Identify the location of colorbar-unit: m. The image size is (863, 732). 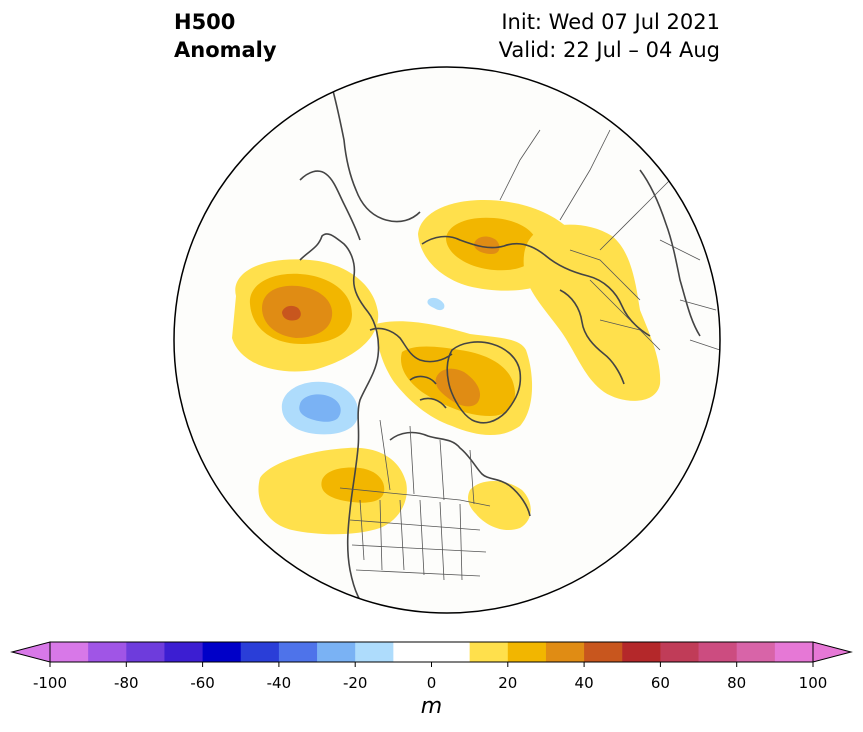
(431, 706).